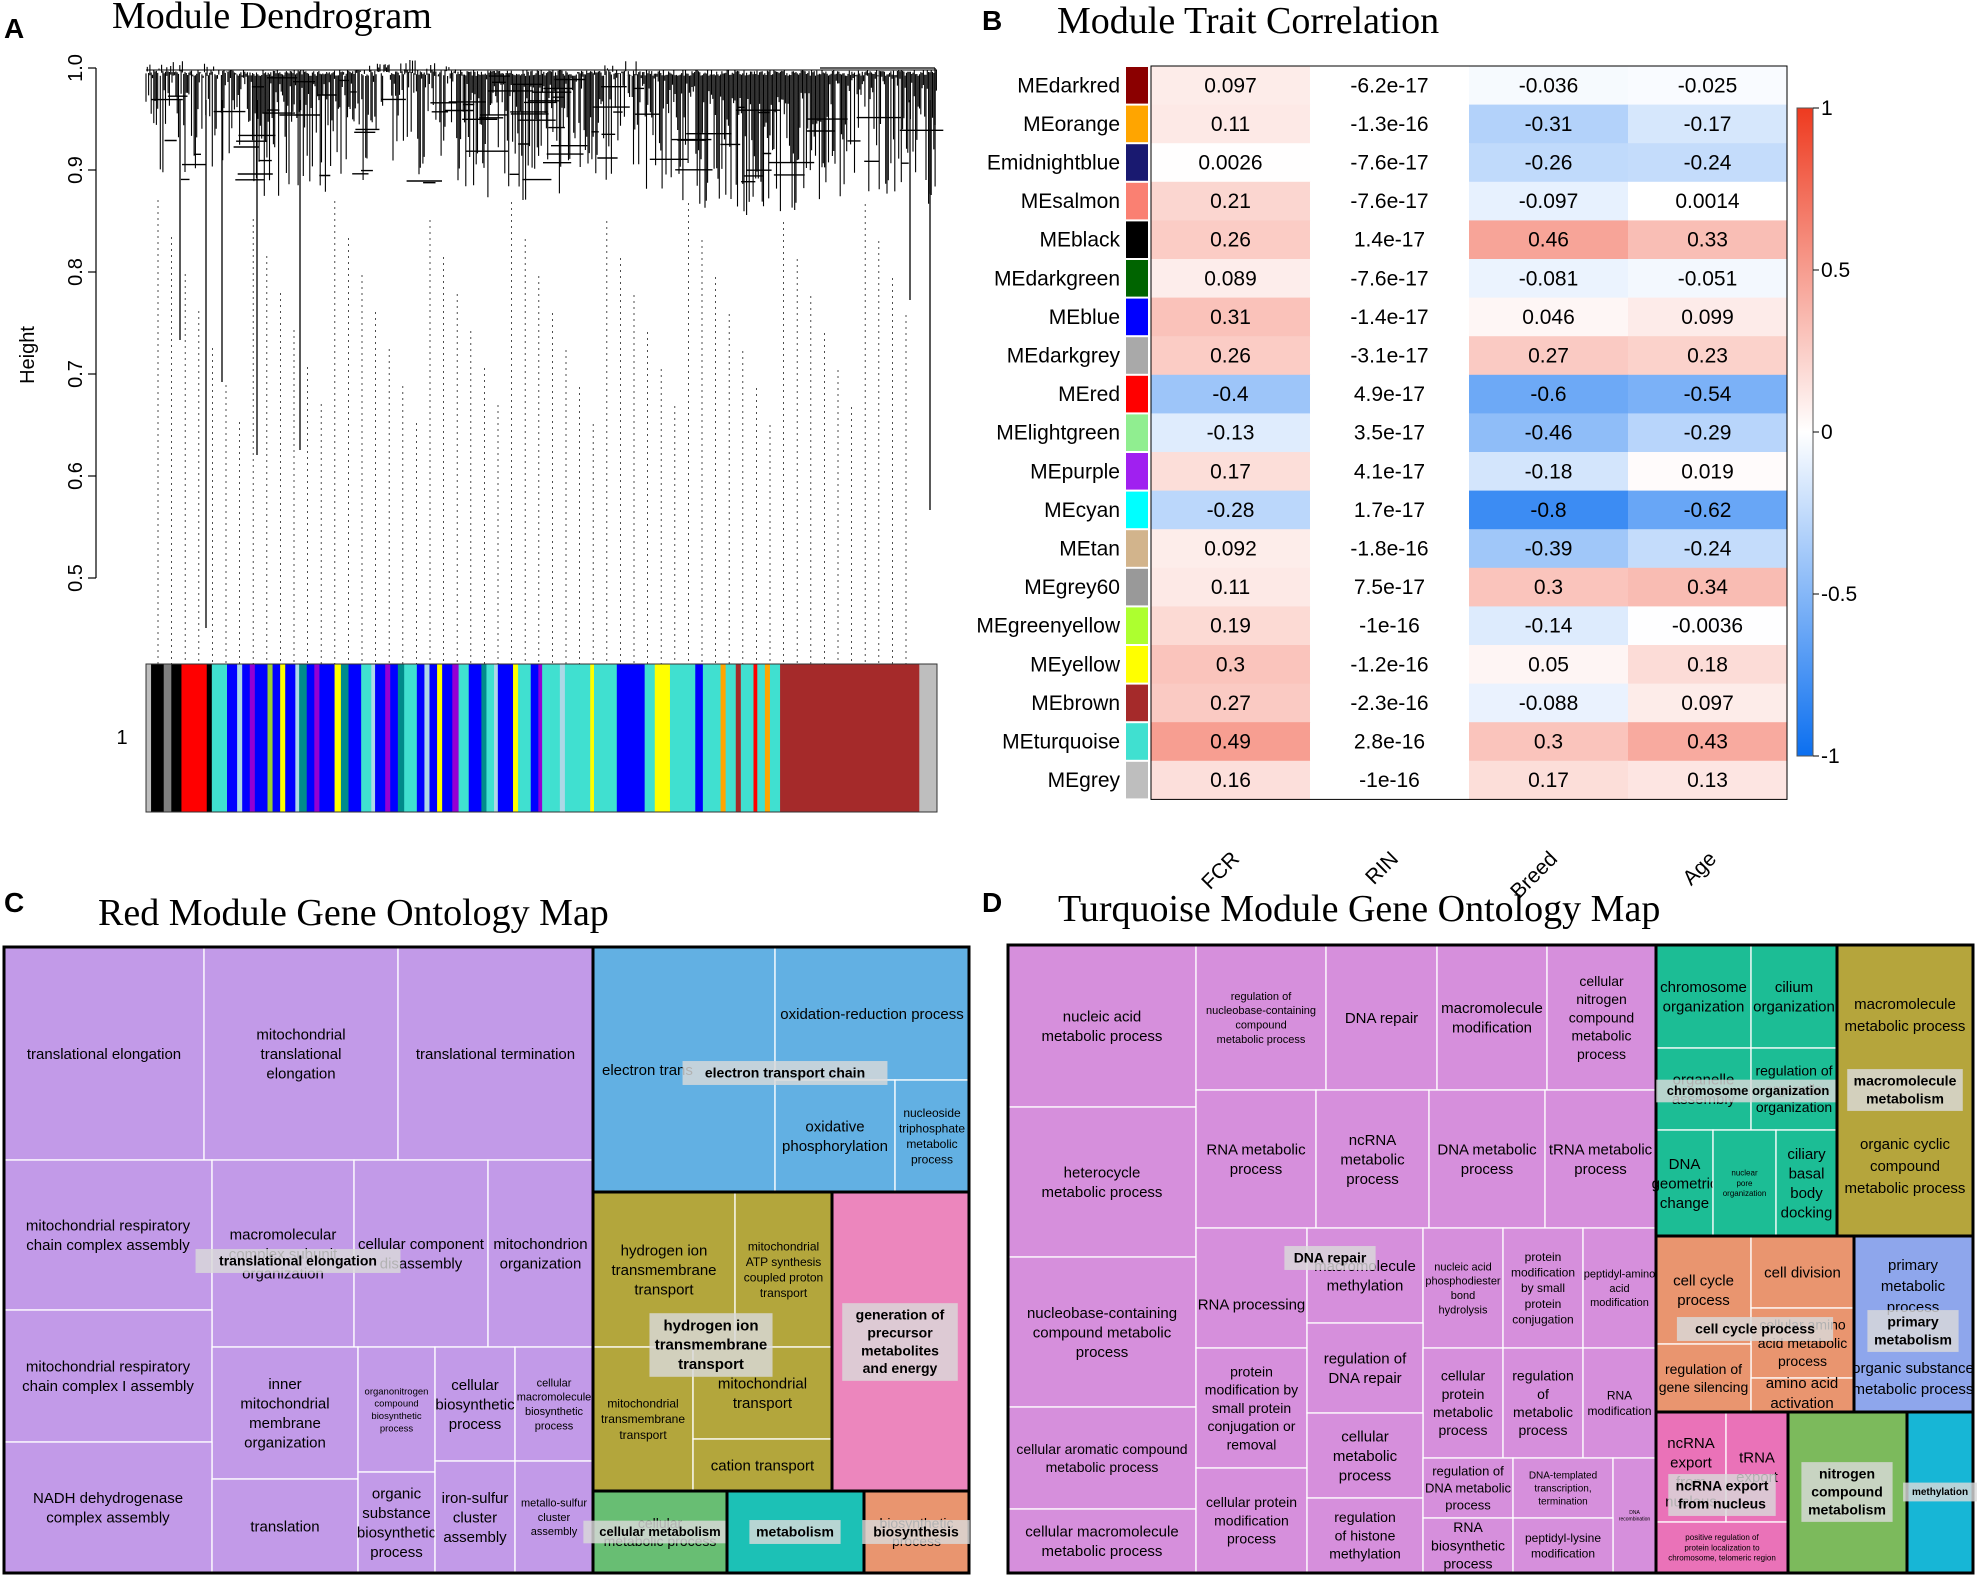 This screenshot has height=1577, width=1977. Describe the element at coordinates (1084, 317) in the screenshot. I see `row-label: MEblue` at that location.